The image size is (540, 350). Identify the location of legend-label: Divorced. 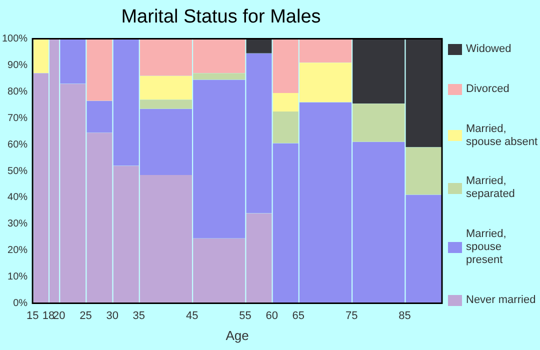
(488, 89).